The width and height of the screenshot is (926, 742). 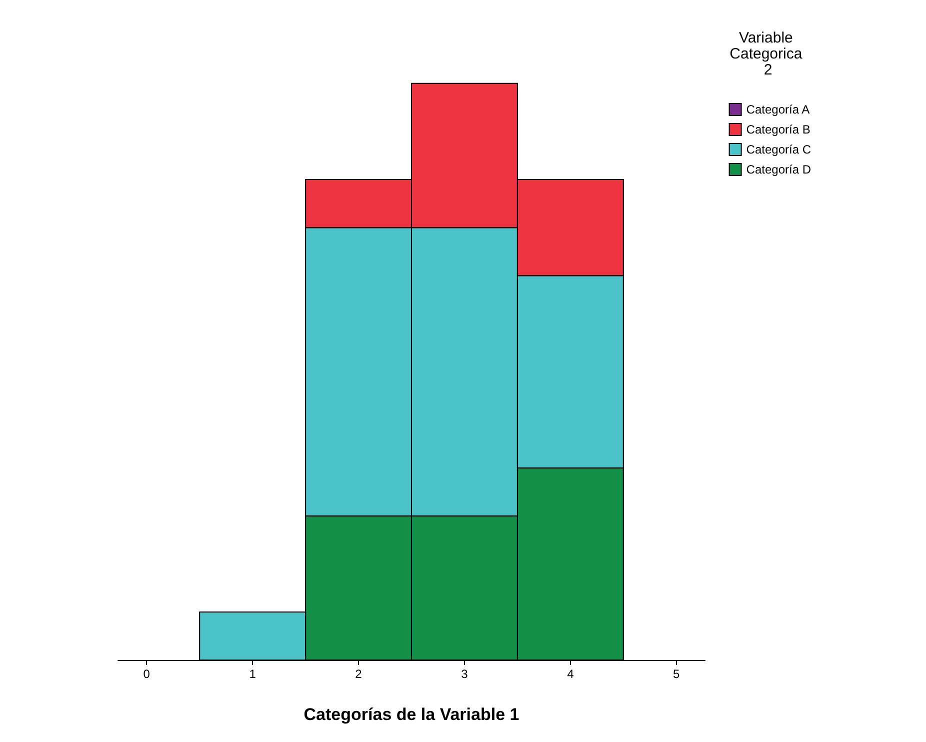 I want to click on legend-label: Categoría B, so click(x=778, y=129).